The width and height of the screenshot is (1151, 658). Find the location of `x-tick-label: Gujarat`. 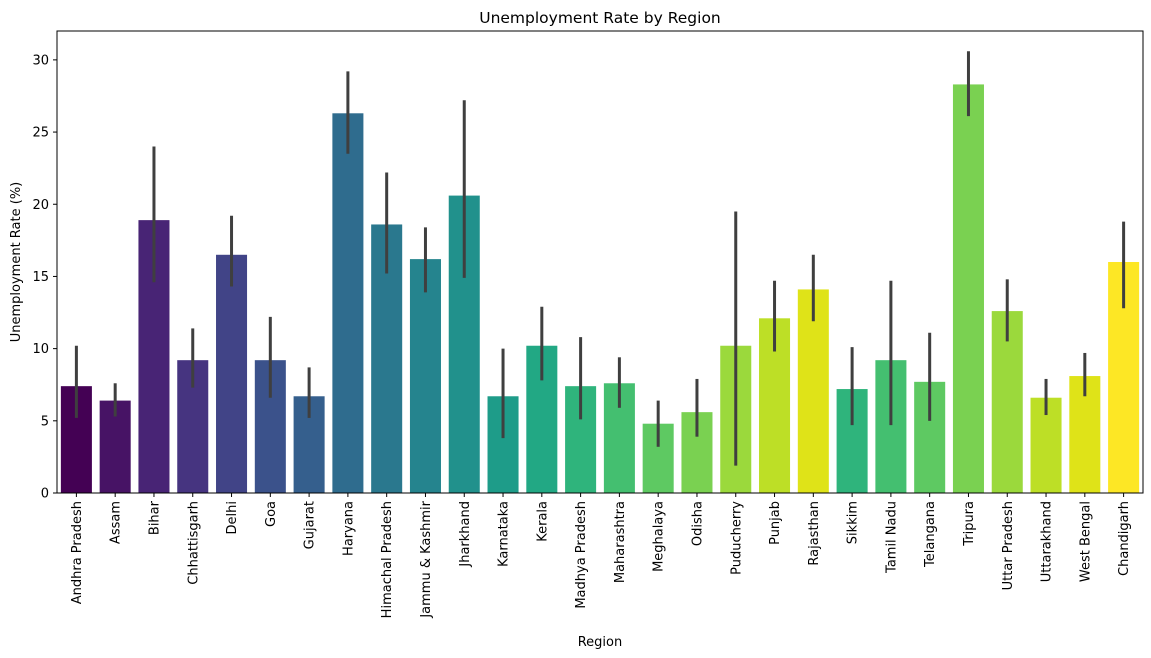

x-tick-label: Gujarat is located at coordinates (310, 525).